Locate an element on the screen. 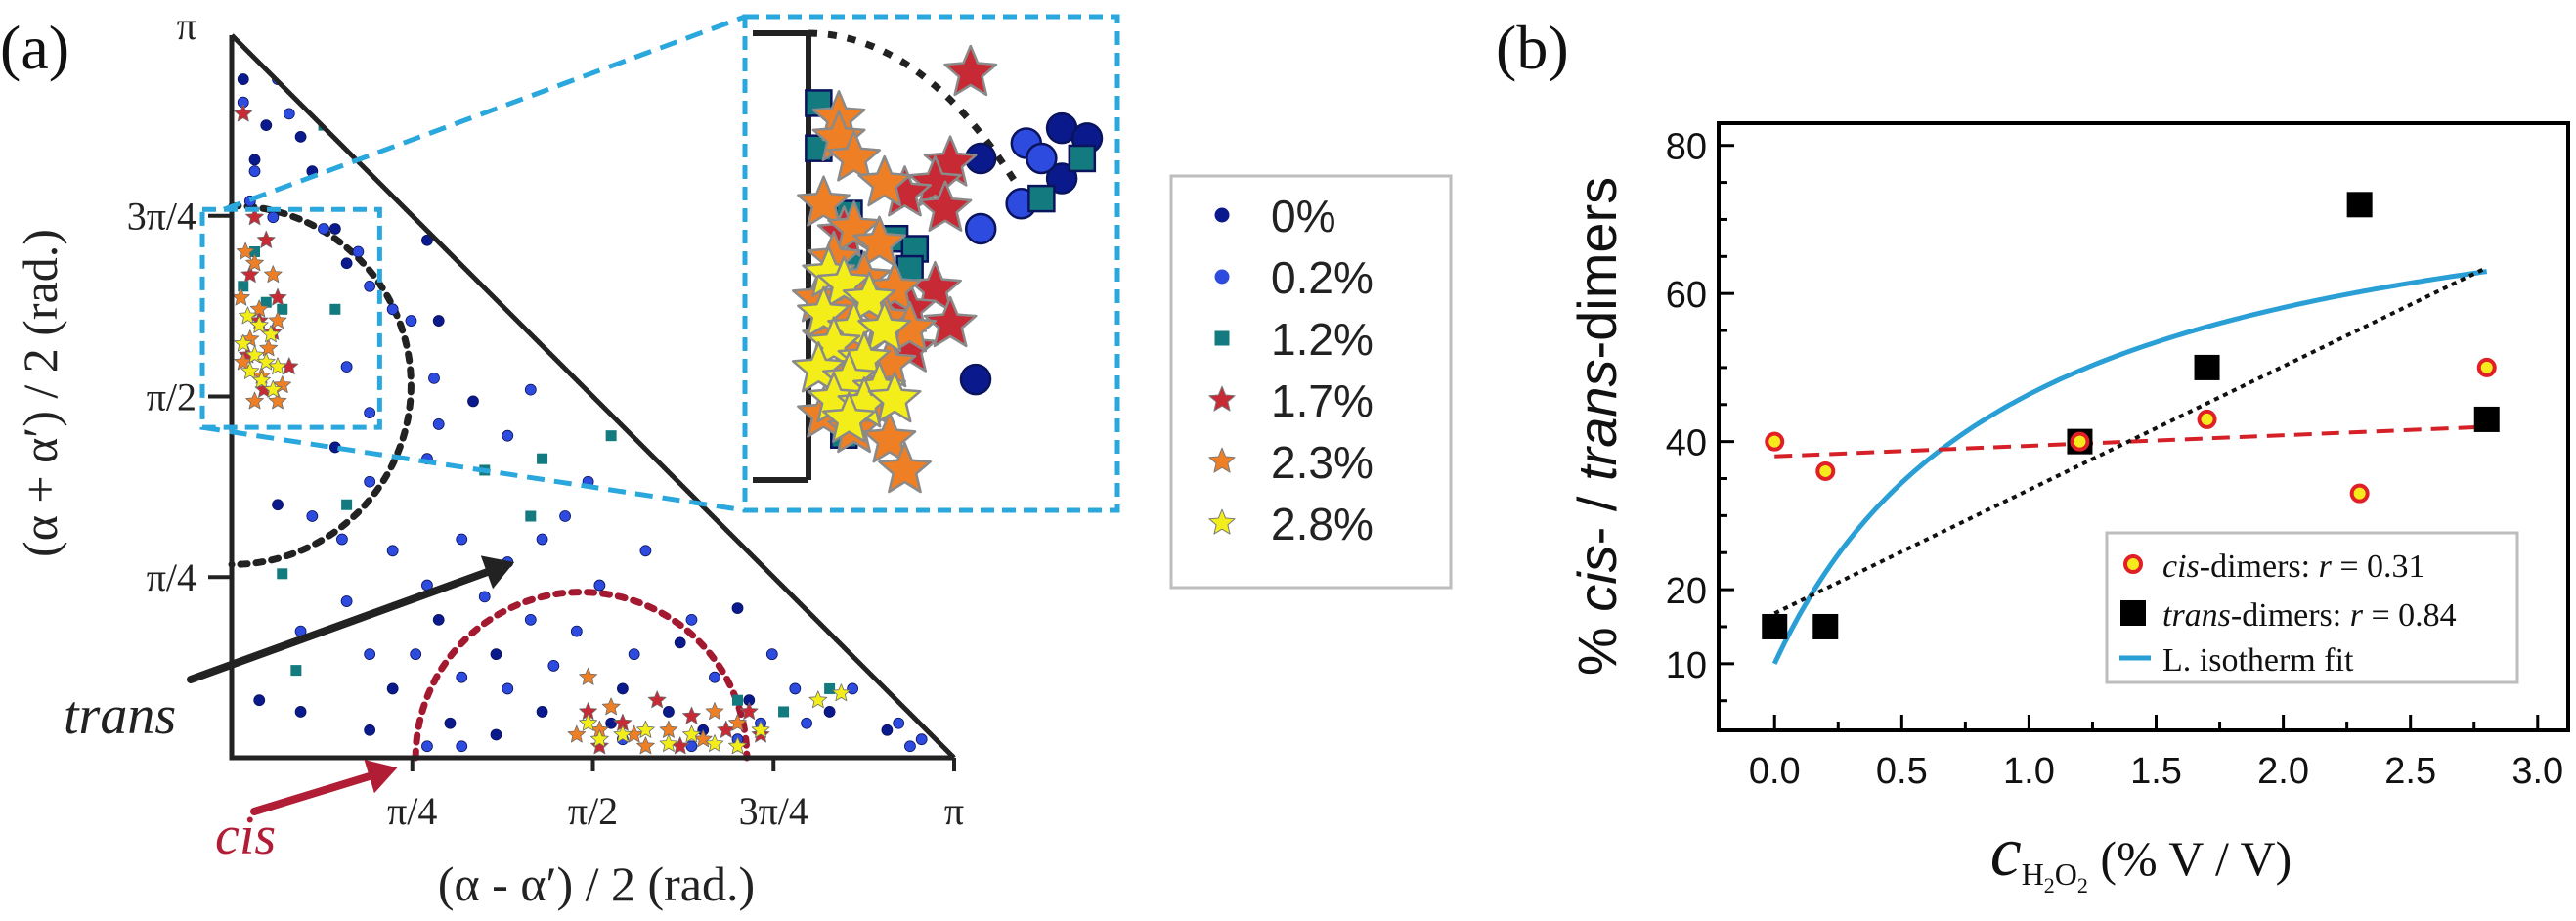 This screenshot has height=921, width=2576. zoom-inset is located at coordinates (931, 263).